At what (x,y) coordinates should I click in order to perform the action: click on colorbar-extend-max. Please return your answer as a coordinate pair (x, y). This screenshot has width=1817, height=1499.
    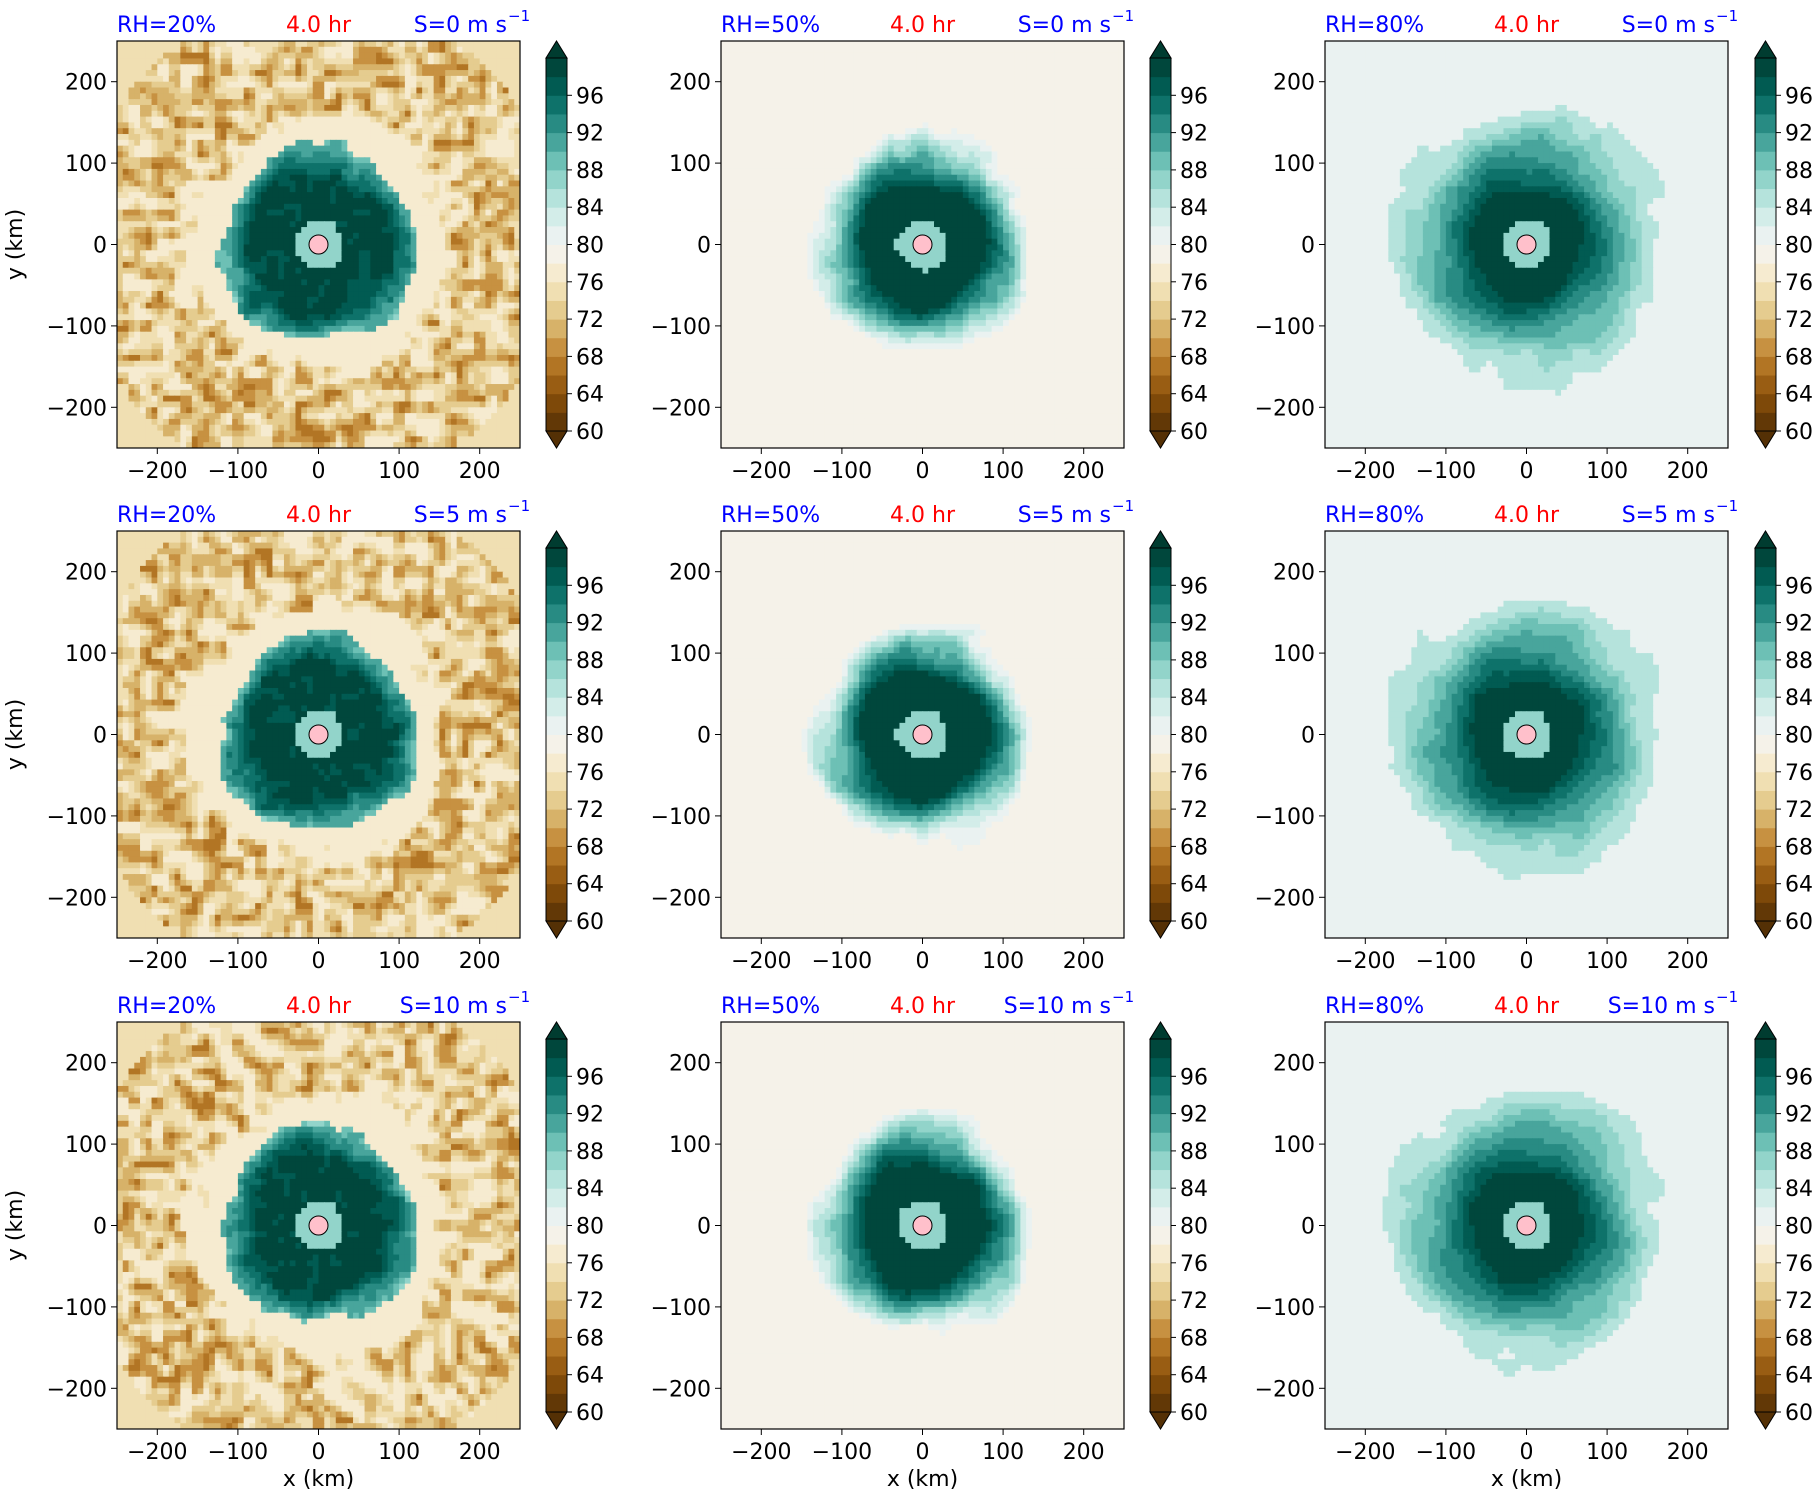
    Looking at the image, I should click on (556, 1030).